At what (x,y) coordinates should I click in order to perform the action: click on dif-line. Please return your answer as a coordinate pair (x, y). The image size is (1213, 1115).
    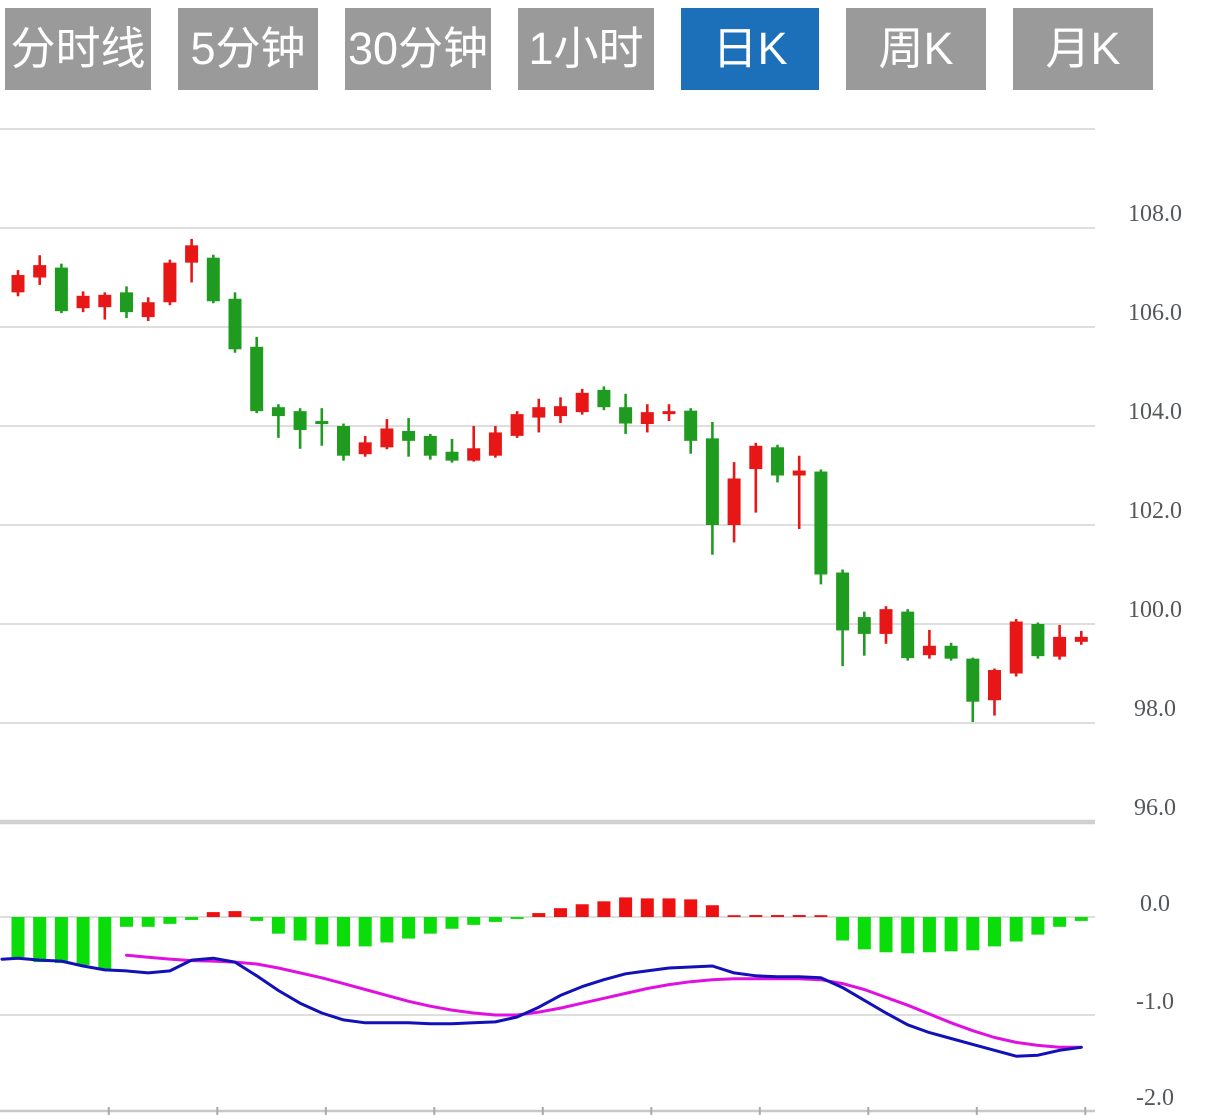
    Looking at the image, I should click on (541, 1007).